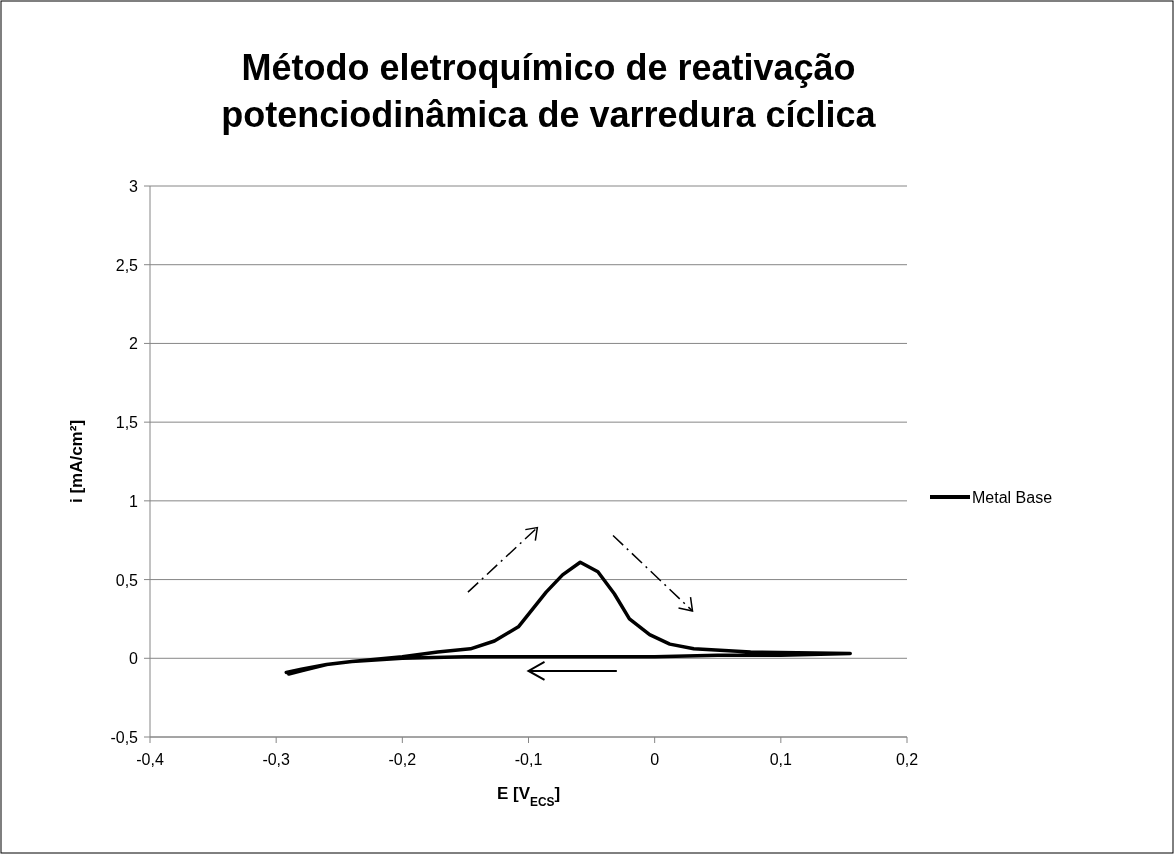 The image size is (1174, 854). What do you see at coordinates (134, 344) in the screenshot?
I see `y-tick-label: 2` at bounding box center [134, 344].